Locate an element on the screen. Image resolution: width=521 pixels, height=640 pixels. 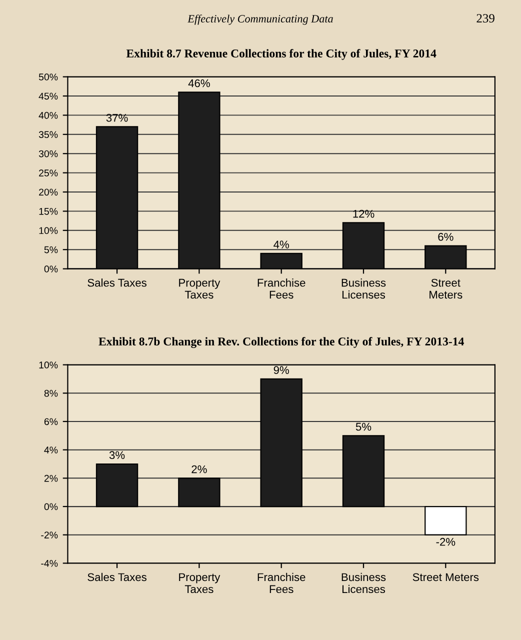
y-tick-label: -2% is located at coordinates (49, 535).